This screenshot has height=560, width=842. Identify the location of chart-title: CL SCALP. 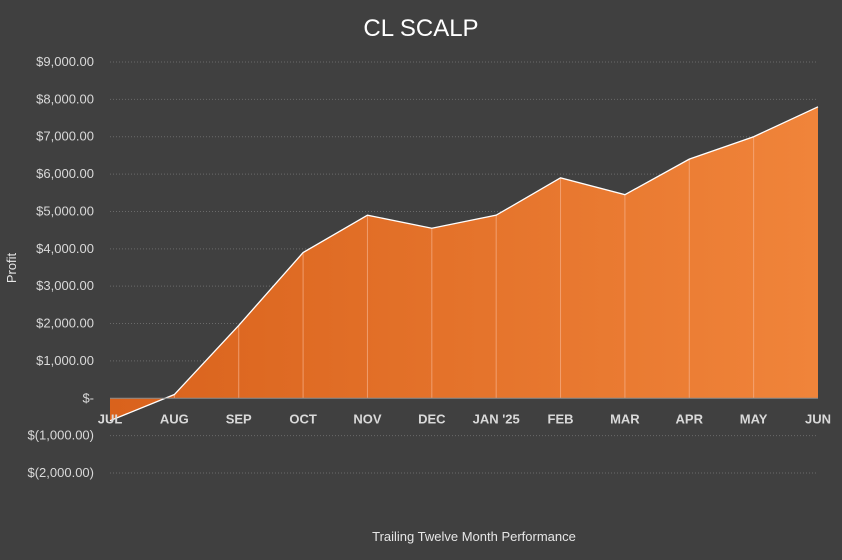
(420, 28).